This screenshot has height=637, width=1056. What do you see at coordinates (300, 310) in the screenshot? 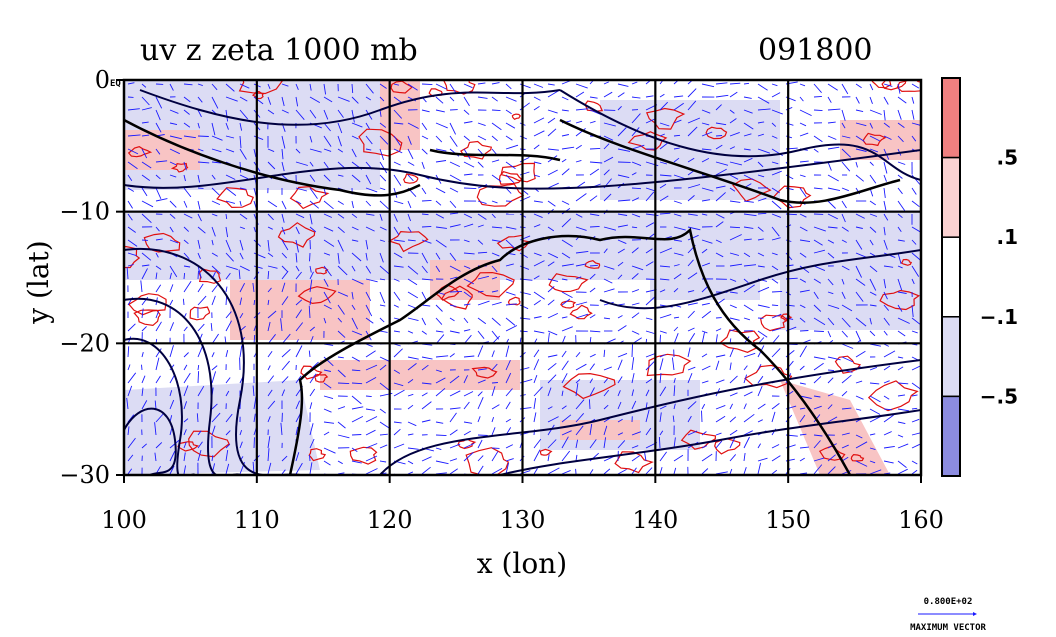
I see `positive-vorticity-region` at bounding box center [300, 310].